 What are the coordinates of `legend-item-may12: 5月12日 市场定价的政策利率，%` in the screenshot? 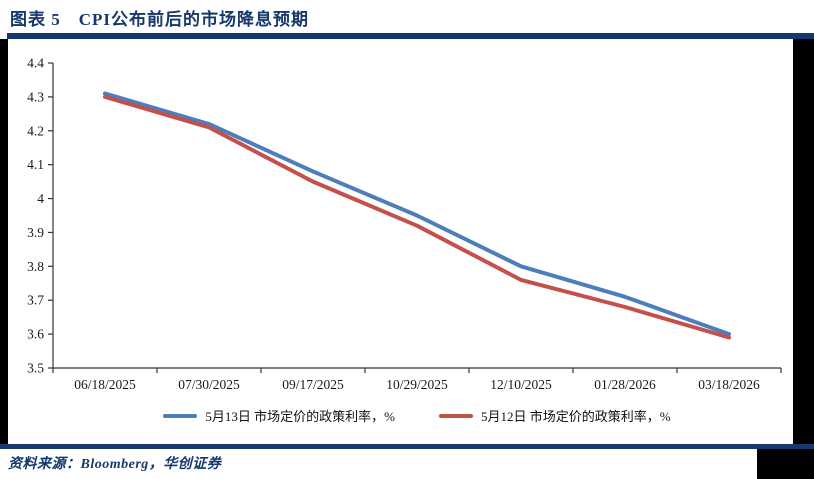 It's located at (555, 415).